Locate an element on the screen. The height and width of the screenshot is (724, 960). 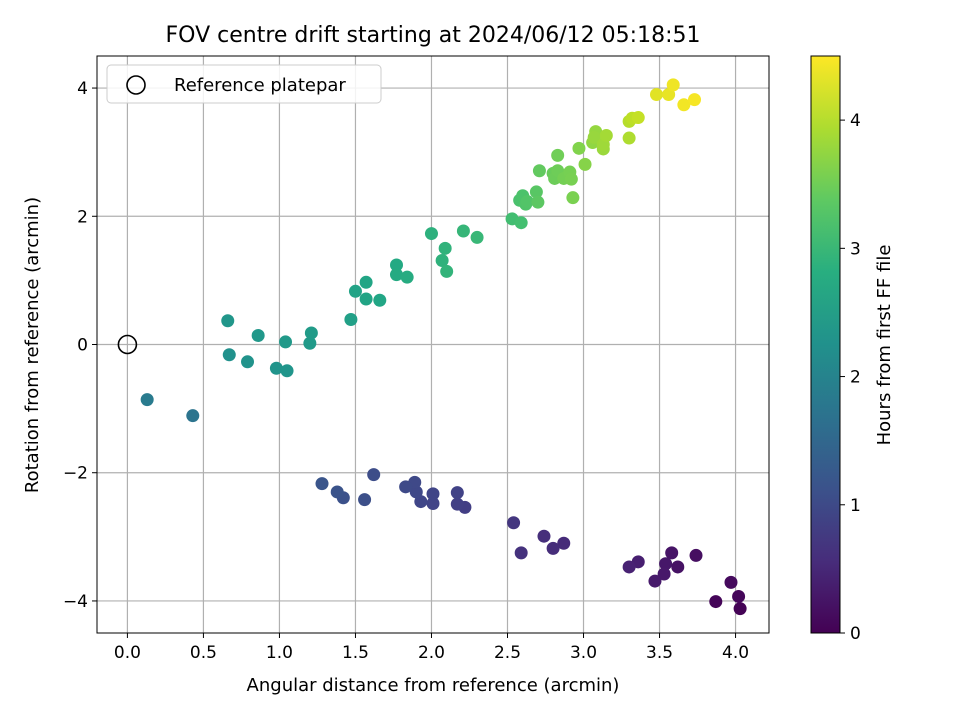
x-axis-label: Angular distance from reference (arcmin) is located at coordinates (433, 685).